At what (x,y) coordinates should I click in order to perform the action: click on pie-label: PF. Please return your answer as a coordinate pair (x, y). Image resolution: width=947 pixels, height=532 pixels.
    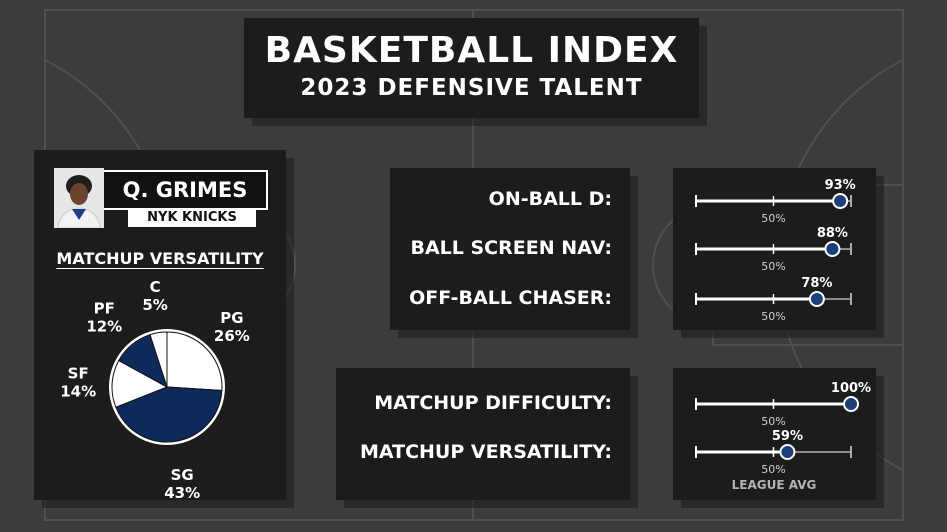
    Looking at the image, I should click on (104, 308).